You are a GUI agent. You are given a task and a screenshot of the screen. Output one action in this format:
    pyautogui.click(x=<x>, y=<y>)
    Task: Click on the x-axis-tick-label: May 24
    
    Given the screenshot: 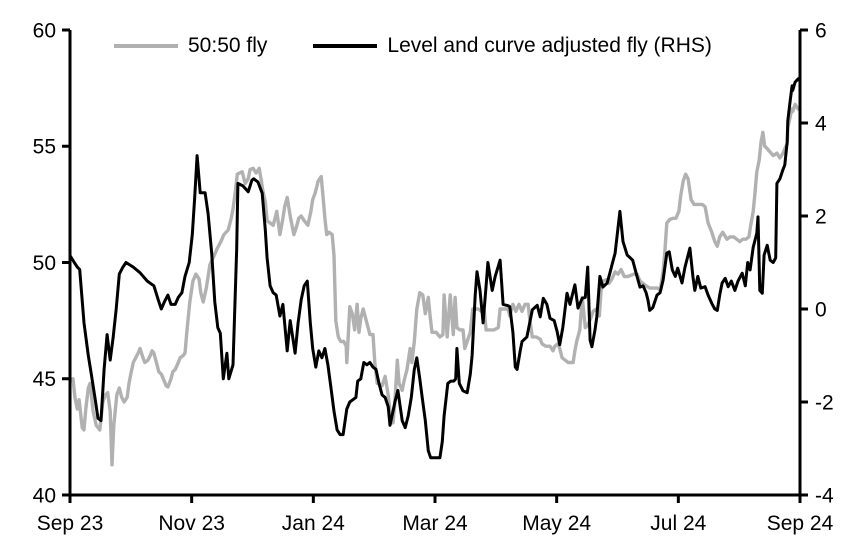 What is the action you would take?
    pyautogui.click(x=556, y=523)
    